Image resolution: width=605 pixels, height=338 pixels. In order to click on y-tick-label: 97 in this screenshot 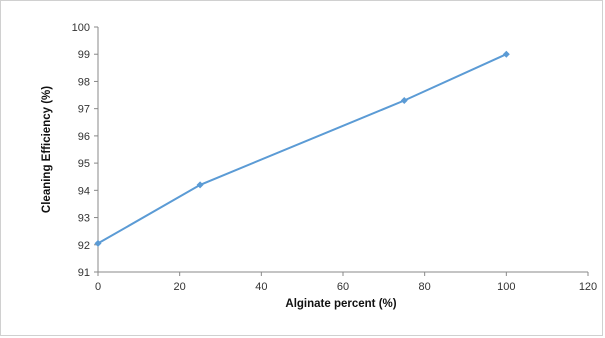, I will do `click(84, 110)`.